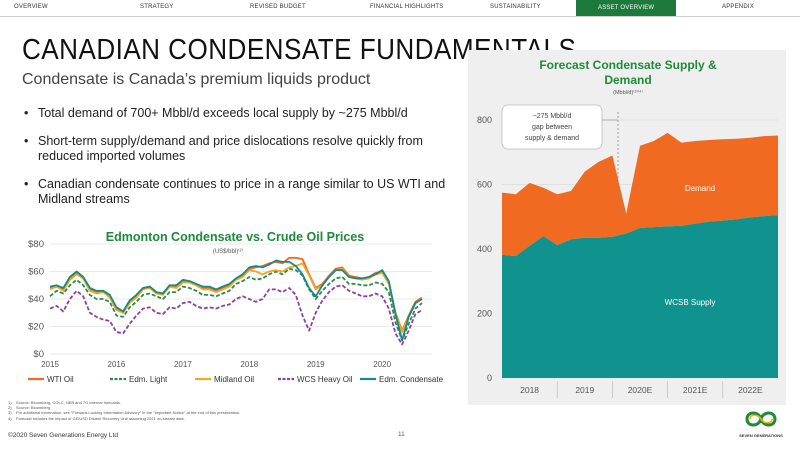  Describe the element at coordinates (552, 138) in the screenshot. I see `annotation-line3: supply & demand` at that location.